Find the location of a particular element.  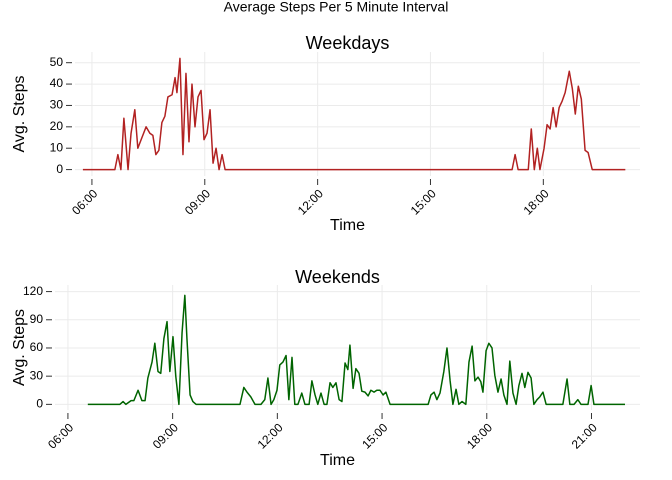

y-tick-label: 60 is located at coordinates (37, 347).